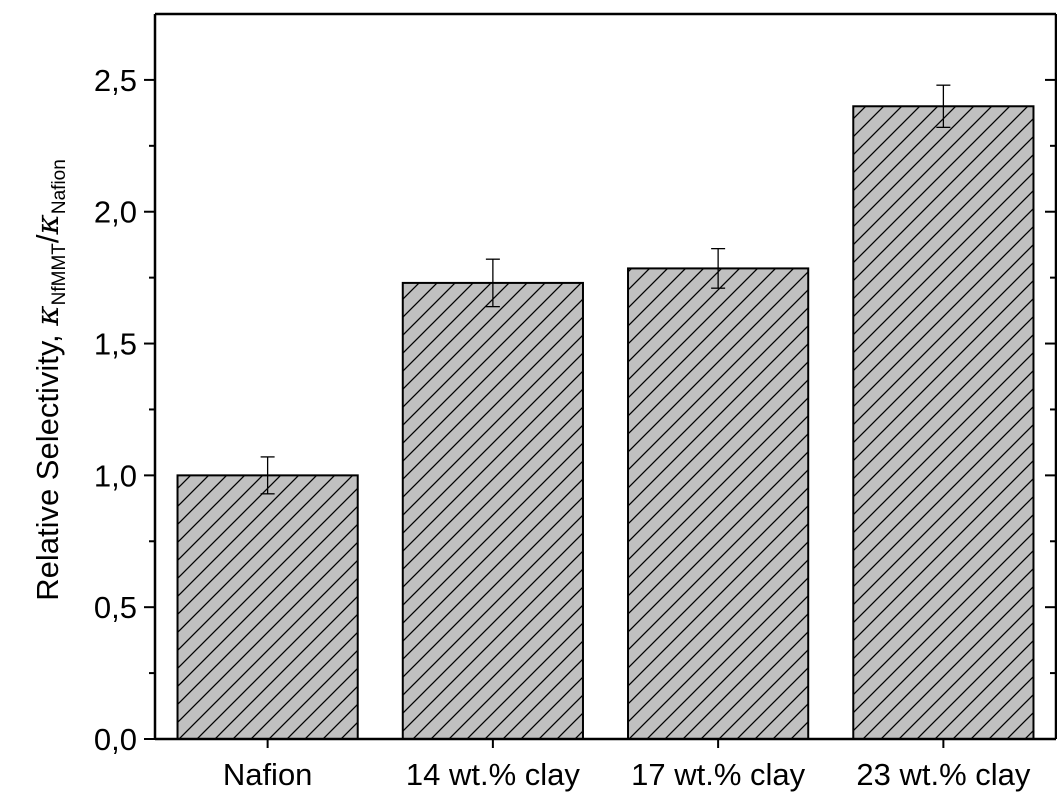 This screenshot has width=1057, height=802. What do you see at coordinates (48, 315) in the screenshot?
I see `y-axis-title-kappa-1: κ` at bounding box center [48, 315].